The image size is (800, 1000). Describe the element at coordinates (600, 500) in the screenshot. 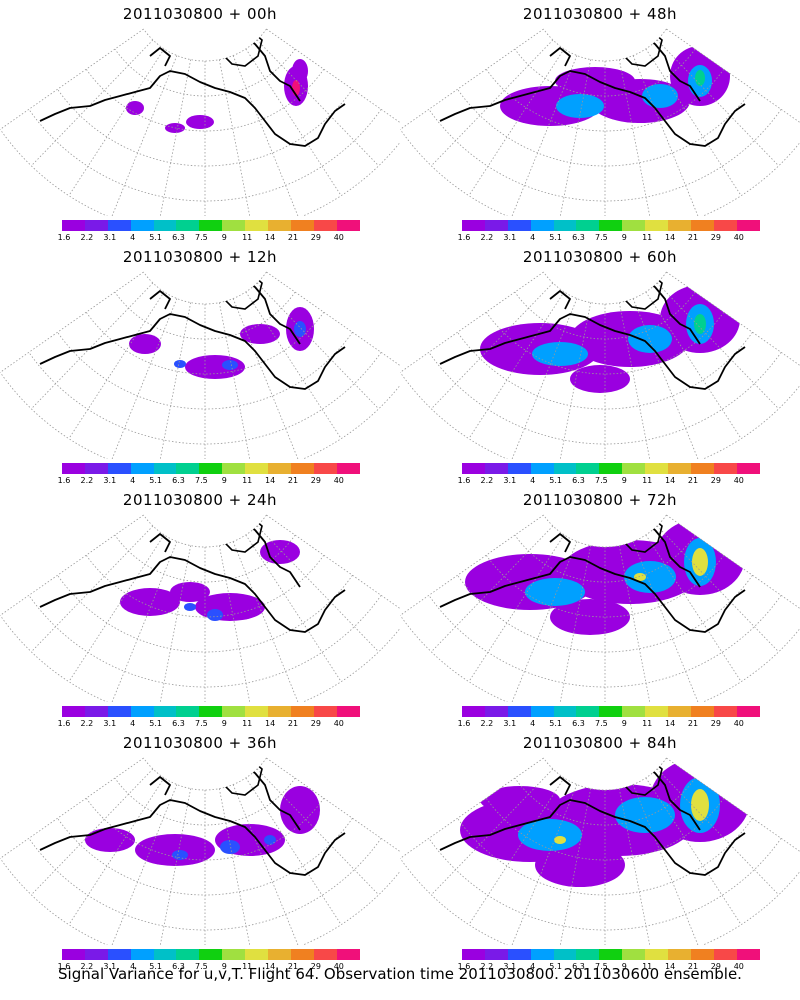

I see `panel-title: 2011030800 + 72h` at that location.